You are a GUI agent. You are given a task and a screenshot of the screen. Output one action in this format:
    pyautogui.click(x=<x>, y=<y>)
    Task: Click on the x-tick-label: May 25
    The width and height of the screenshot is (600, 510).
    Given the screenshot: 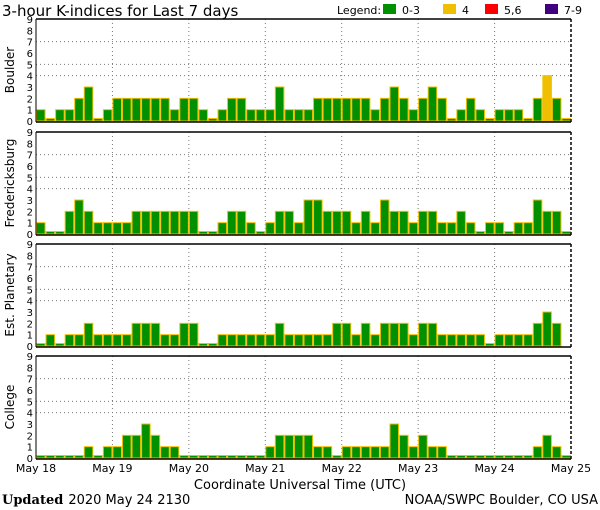 What is the action you would take?
    pyautogui.click(x=571, y=468)
    